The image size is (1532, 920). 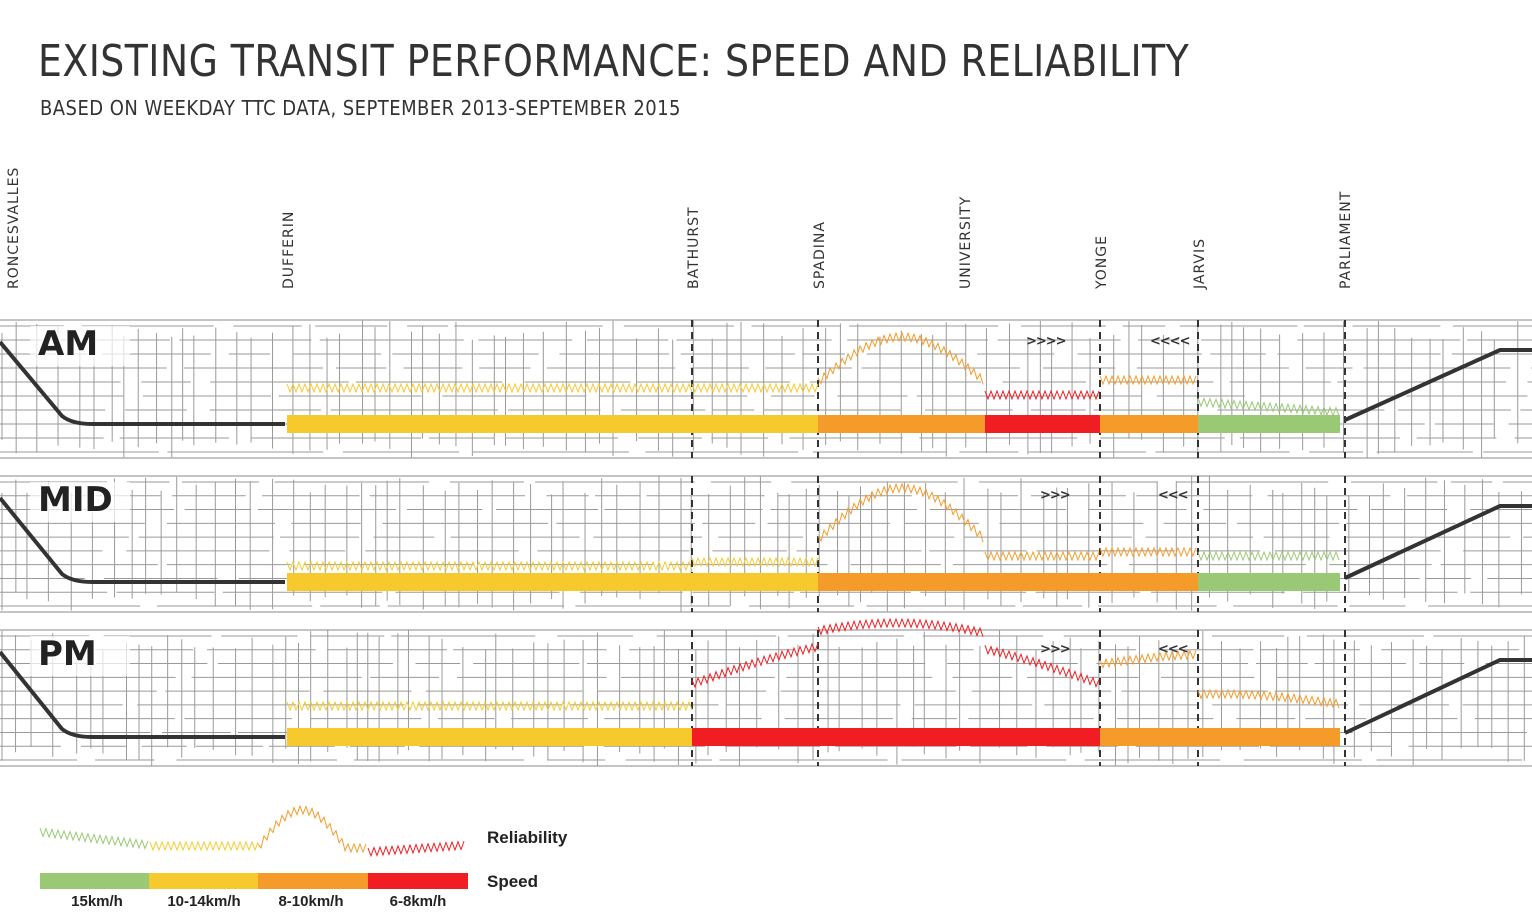 I want to click on legend-class-label: 8-10km/h, so click(x=311, y=901).